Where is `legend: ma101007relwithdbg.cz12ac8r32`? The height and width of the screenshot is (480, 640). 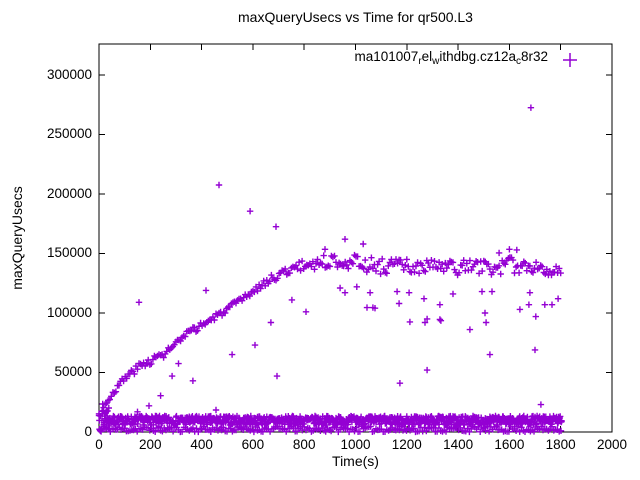
legend: ma101007relwithdbg.cz12ac8r32 is located at coordinates (467, 59).